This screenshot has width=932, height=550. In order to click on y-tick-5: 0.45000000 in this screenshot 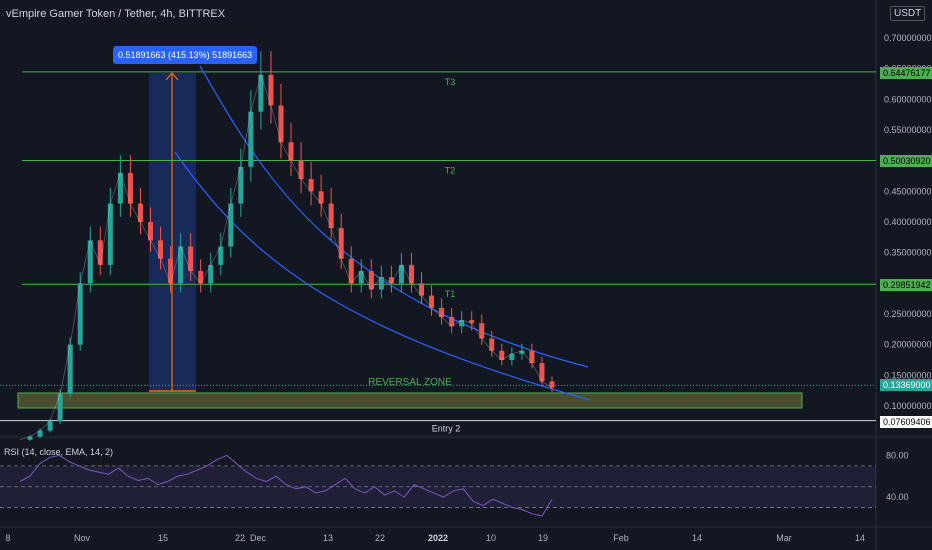, I will do `click(908, 191)`.